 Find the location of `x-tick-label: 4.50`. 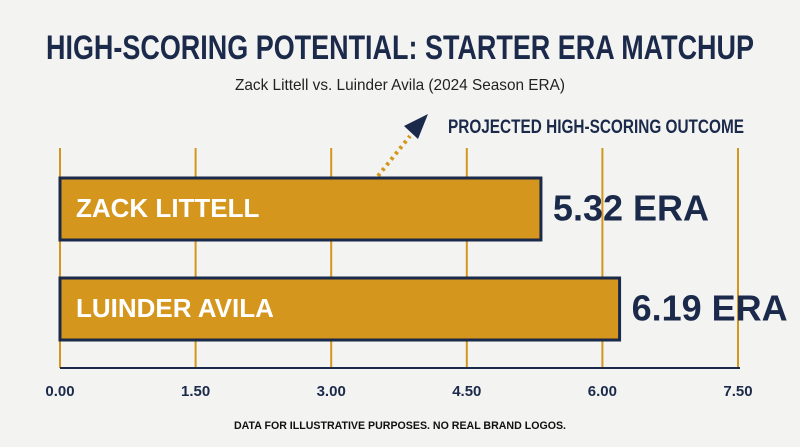

x-tick-label: 4.50 is located at coordinates (466, 391).